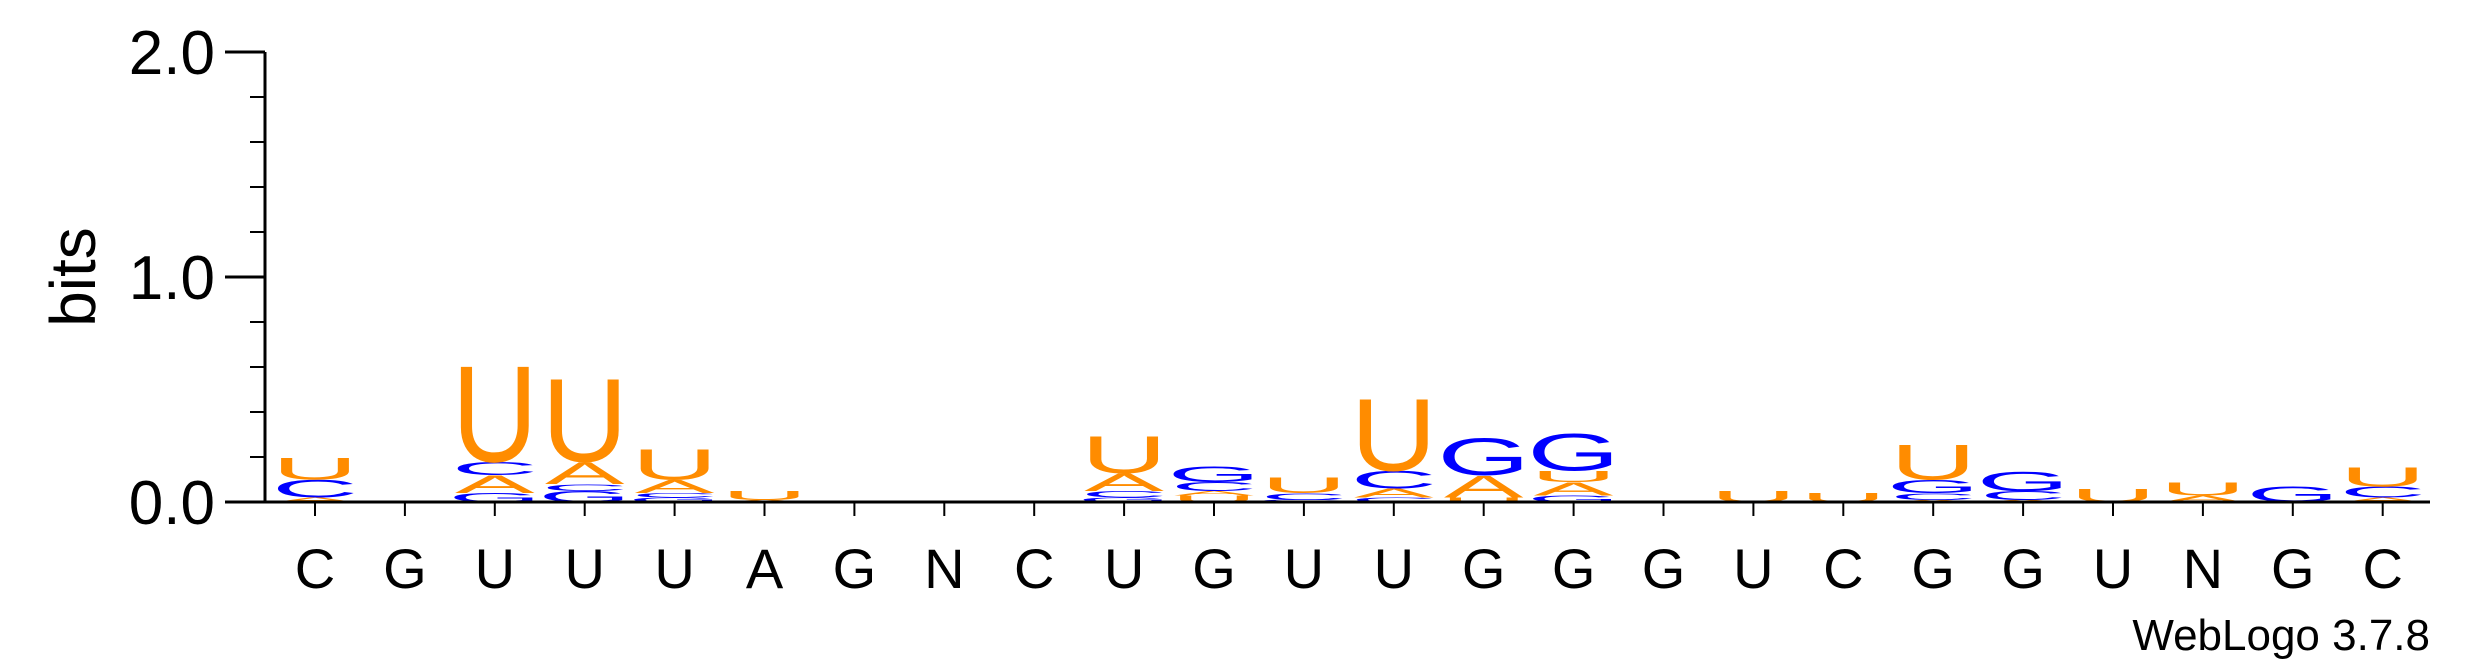 This screenshot has width=2475, height=667. I want to click on y-tick-label: 1.0, so click(172, 278).